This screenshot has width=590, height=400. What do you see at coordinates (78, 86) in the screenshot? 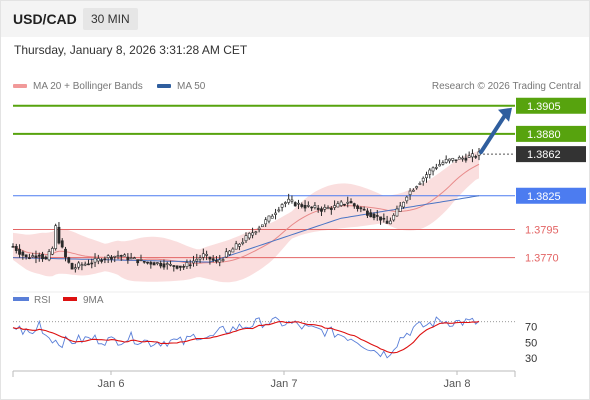
I see `legend-ma20: MA 20 + Bollinger Bands` at bounding box center [78, 86].